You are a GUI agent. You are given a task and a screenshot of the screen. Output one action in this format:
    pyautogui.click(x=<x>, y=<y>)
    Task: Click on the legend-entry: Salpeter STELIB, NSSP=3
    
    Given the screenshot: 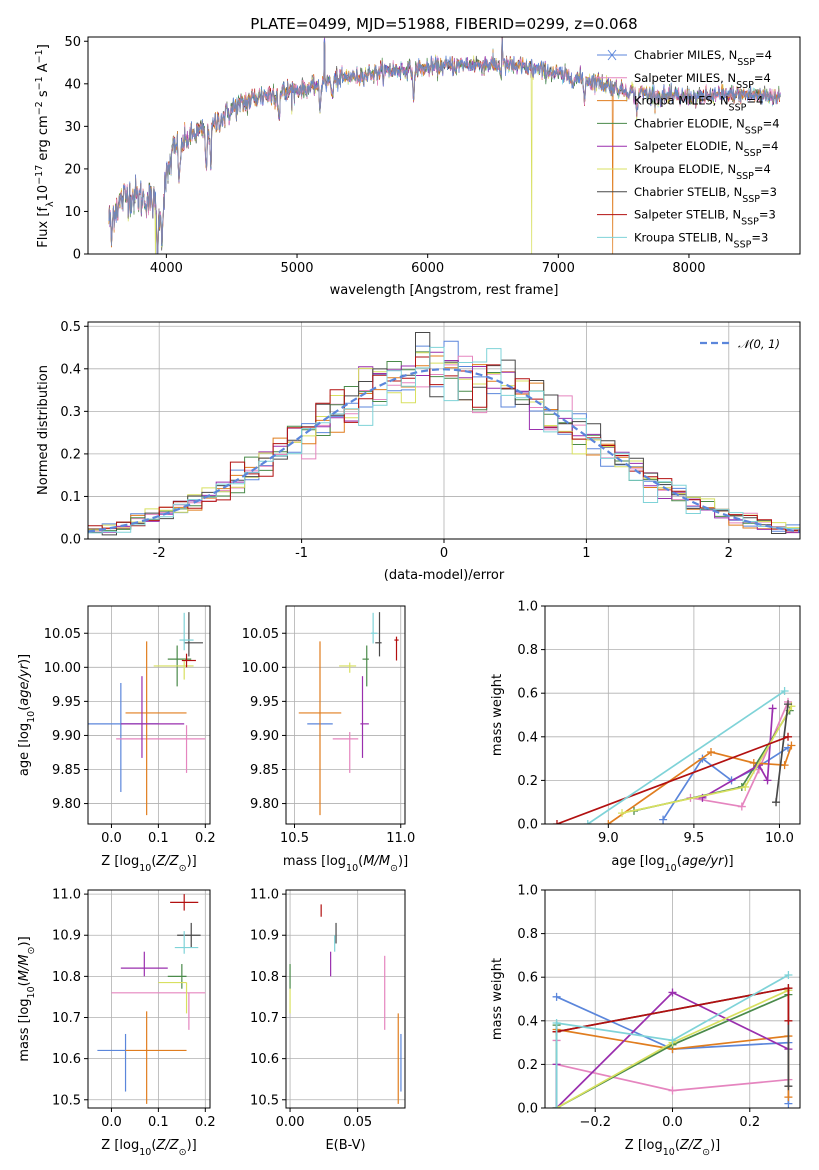 What is the action you would take?
    pyautogui.click(x=705, y=218)
    